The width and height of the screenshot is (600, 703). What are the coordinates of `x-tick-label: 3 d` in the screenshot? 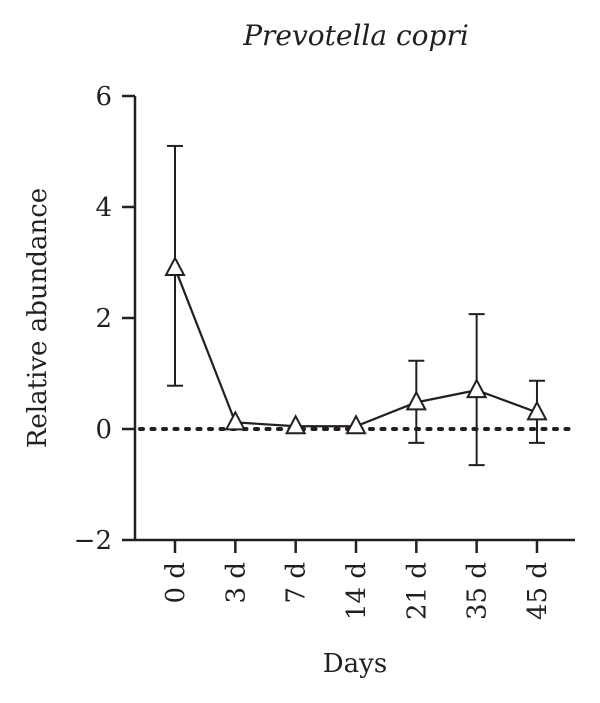 It's located at (236, 582).